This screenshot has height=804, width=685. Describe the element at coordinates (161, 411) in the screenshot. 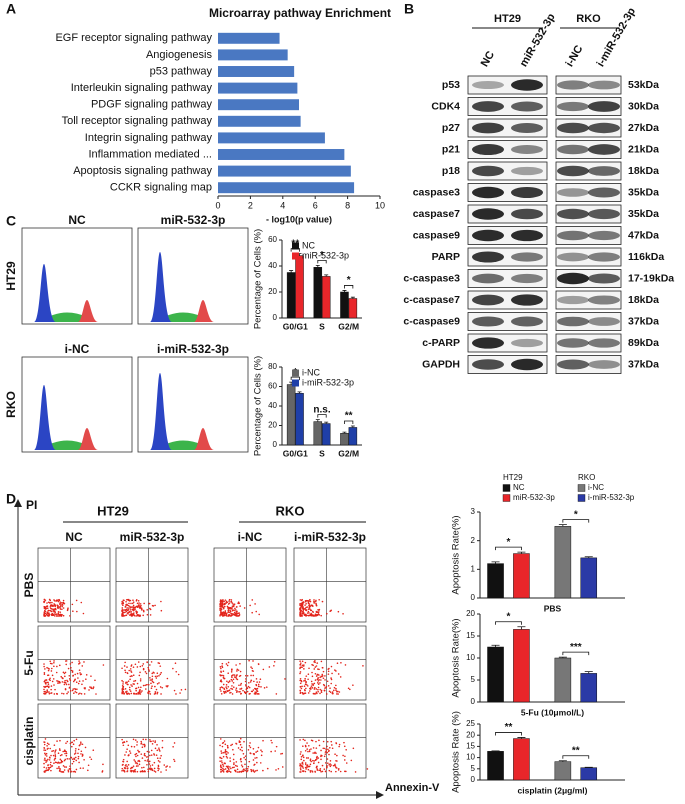

I see `g1-peak` at that location.